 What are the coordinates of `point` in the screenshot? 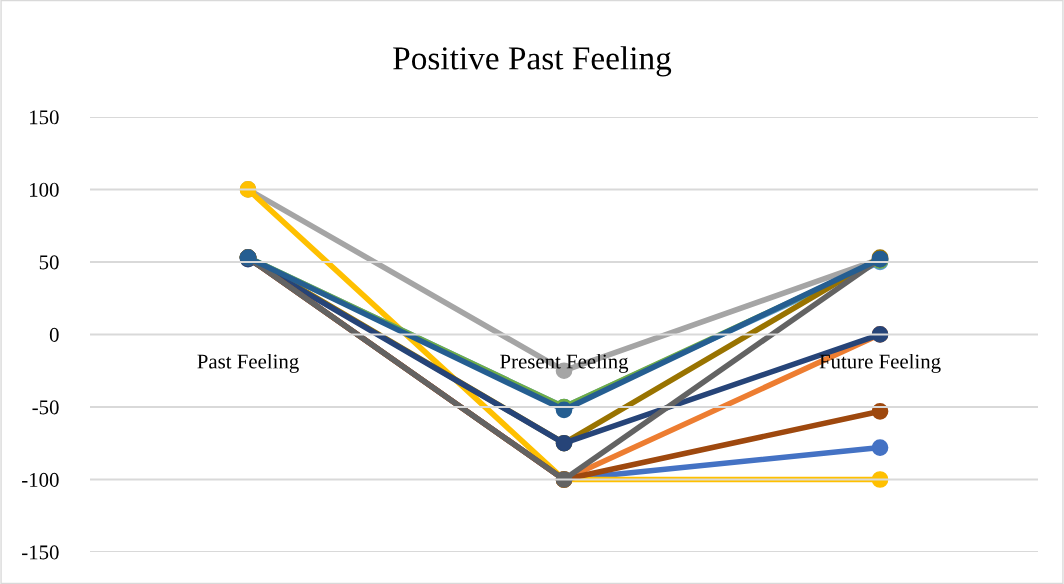 It's located at (880, 447).